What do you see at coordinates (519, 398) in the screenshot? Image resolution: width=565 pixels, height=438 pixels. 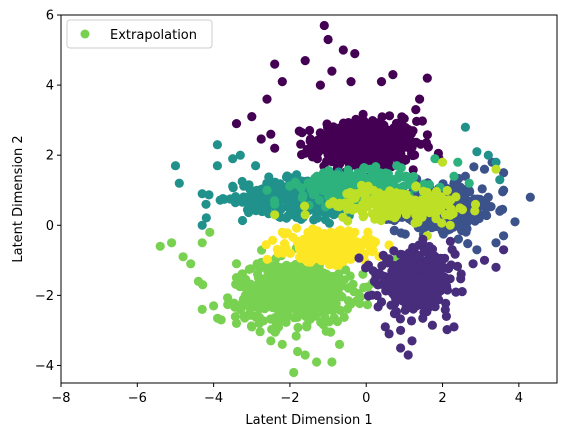 I see `x-tick-label: 4` at bounding box center [519, 398].